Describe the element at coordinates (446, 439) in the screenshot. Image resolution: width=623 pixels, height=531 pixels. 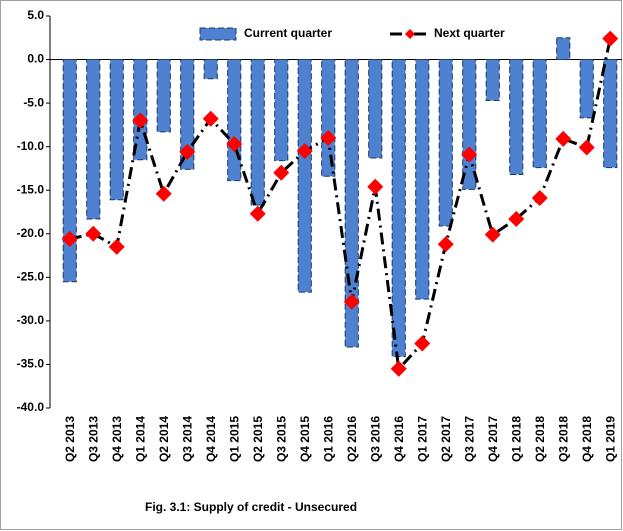
I see `x-tick-label: Q2 2017` at that location.